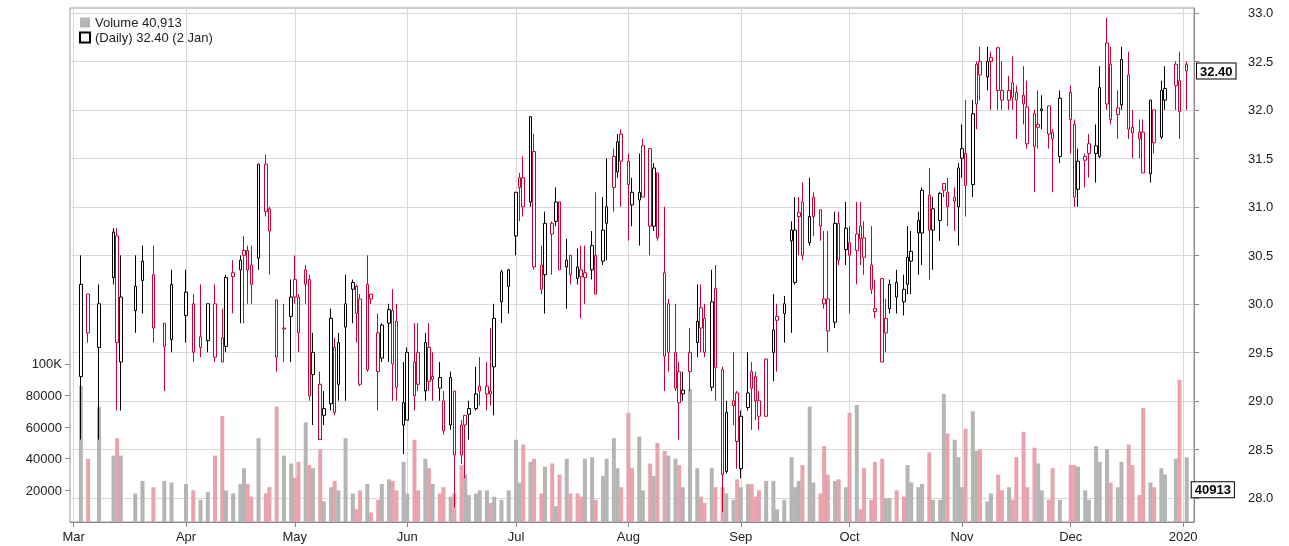 This screenshot has height=546, width=1289. What do you see at coordinates (407, 536) in the screenshot?
I see `x-tick-label: Jun` at bounding box center [407, 536].